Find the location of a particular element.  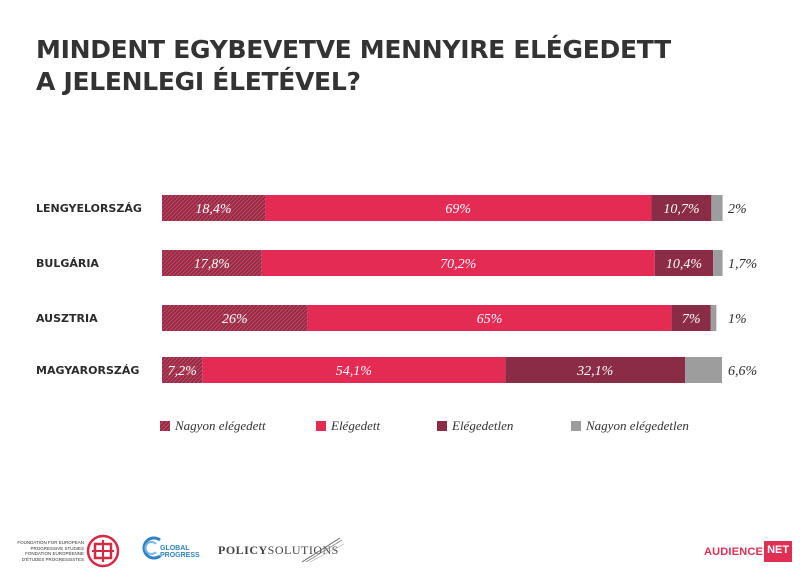

data-label: 7% is located at coordinates (691, 319).